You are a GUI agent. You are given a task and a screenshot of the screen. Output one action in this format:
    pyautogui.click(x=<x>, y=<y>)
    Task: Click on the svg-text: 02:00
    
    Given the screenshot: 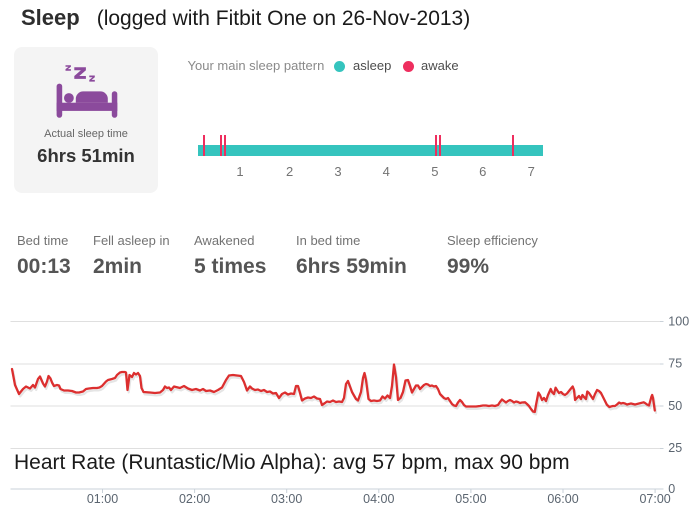 What is the action you would take?
    pyautogui.click(x=194, y=499)
    